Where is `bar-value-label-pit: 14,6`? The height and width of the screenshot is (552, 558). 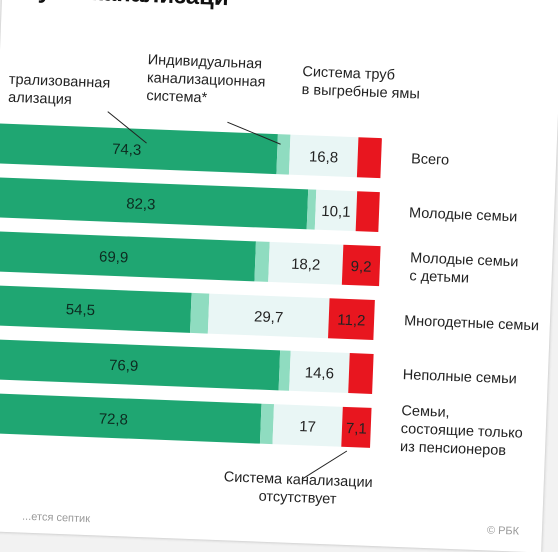 bar-value-label-pit: 14,6 is located at coordinates (319, 373).